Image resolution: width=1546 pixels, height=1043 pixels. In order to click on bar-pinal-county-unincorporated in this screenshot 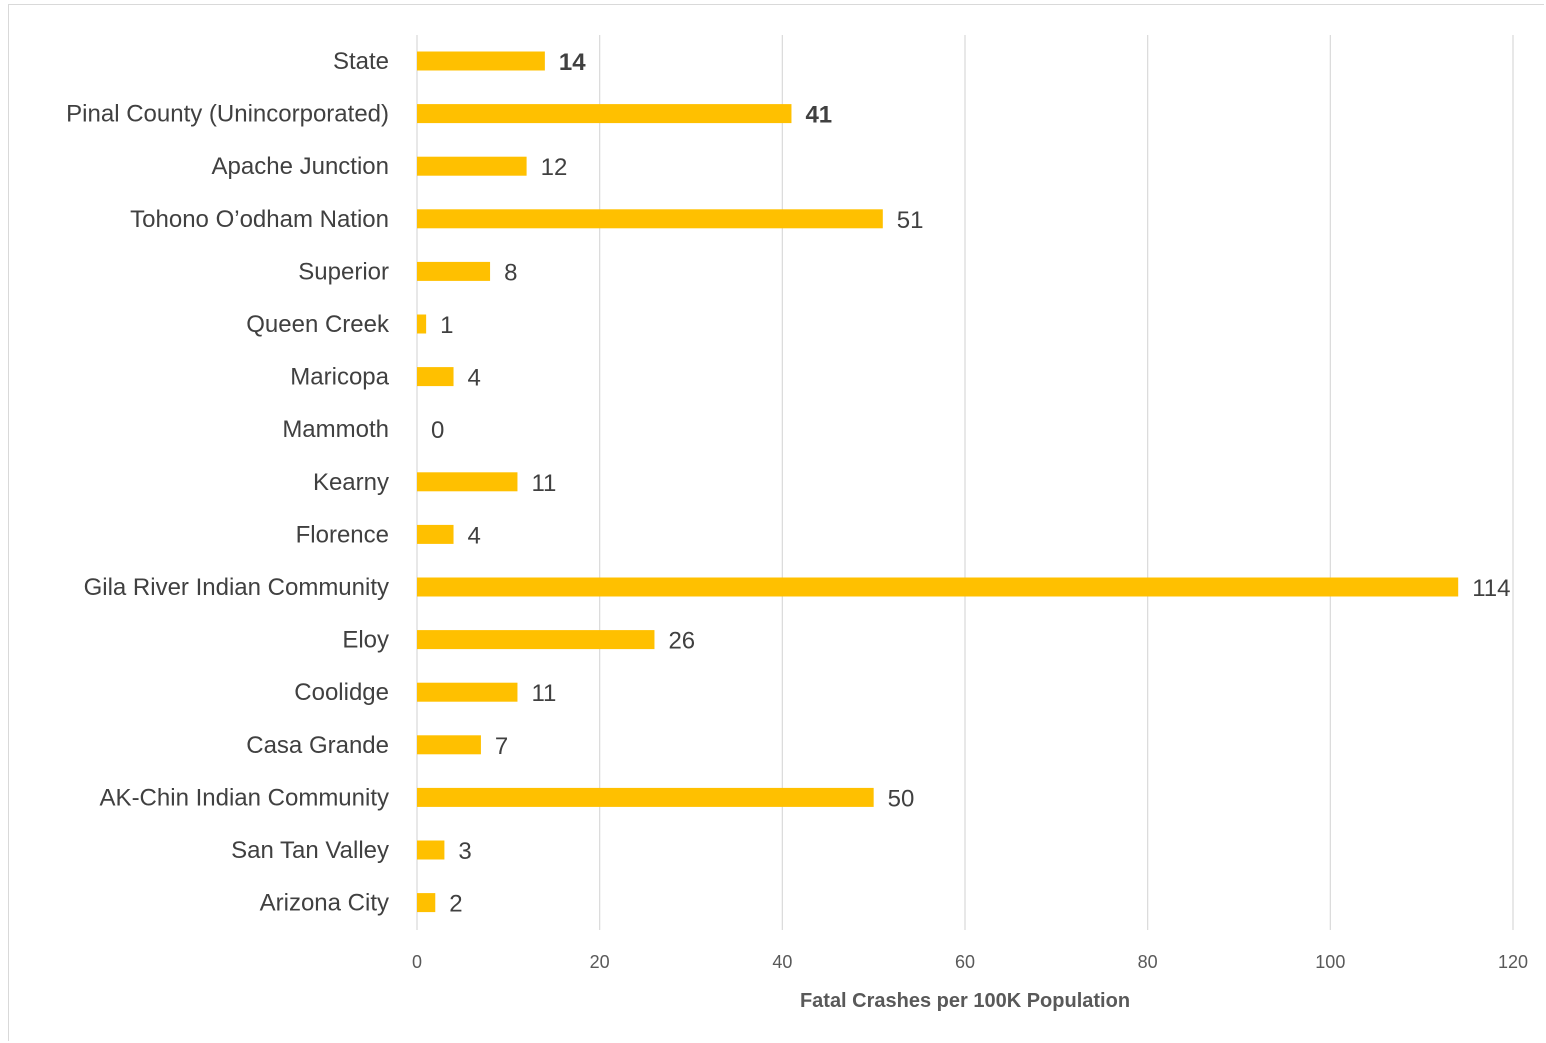, I will do `click(604, 114)`.